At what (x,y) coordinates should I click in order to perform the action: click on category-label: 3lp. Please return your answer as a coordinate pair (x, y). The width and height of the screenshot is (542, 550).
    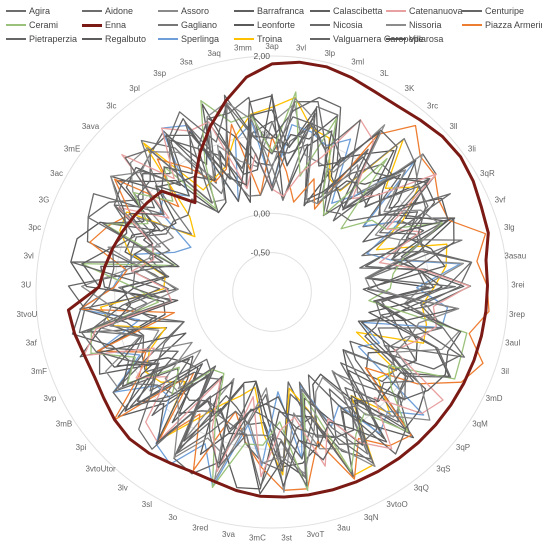
    Looking at the image, I should click on (329, 53).